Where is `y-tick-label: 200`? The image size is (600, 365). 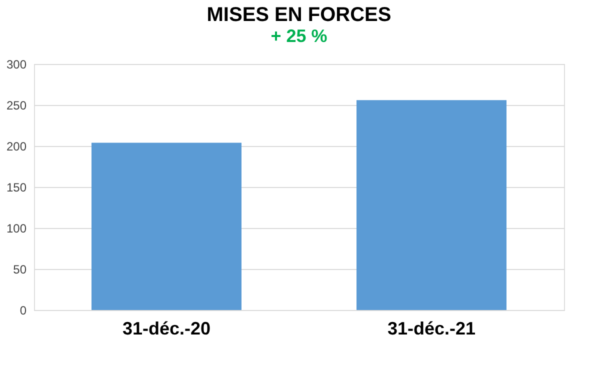 y-tick-label: 200 is located at coordinates (16, 147).